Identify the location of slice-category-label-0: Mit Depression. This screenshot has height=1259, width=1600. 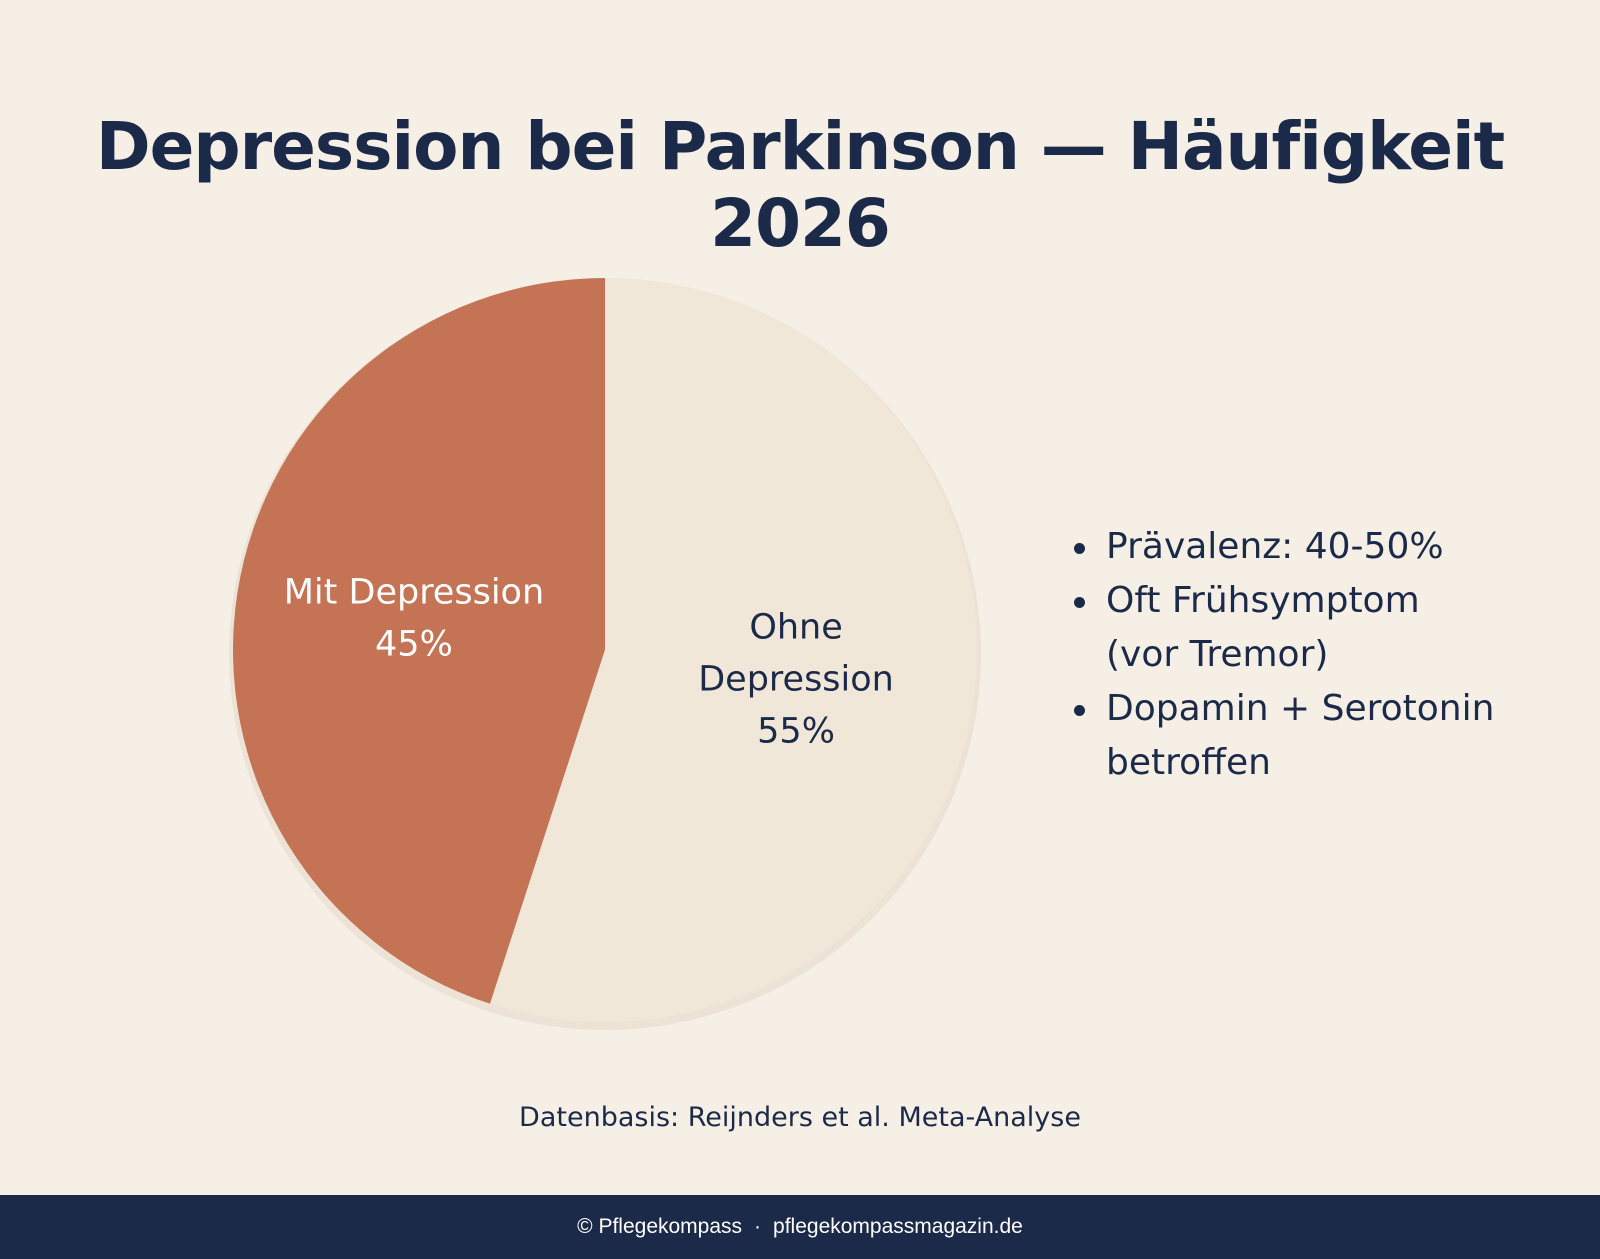
(414, 593).